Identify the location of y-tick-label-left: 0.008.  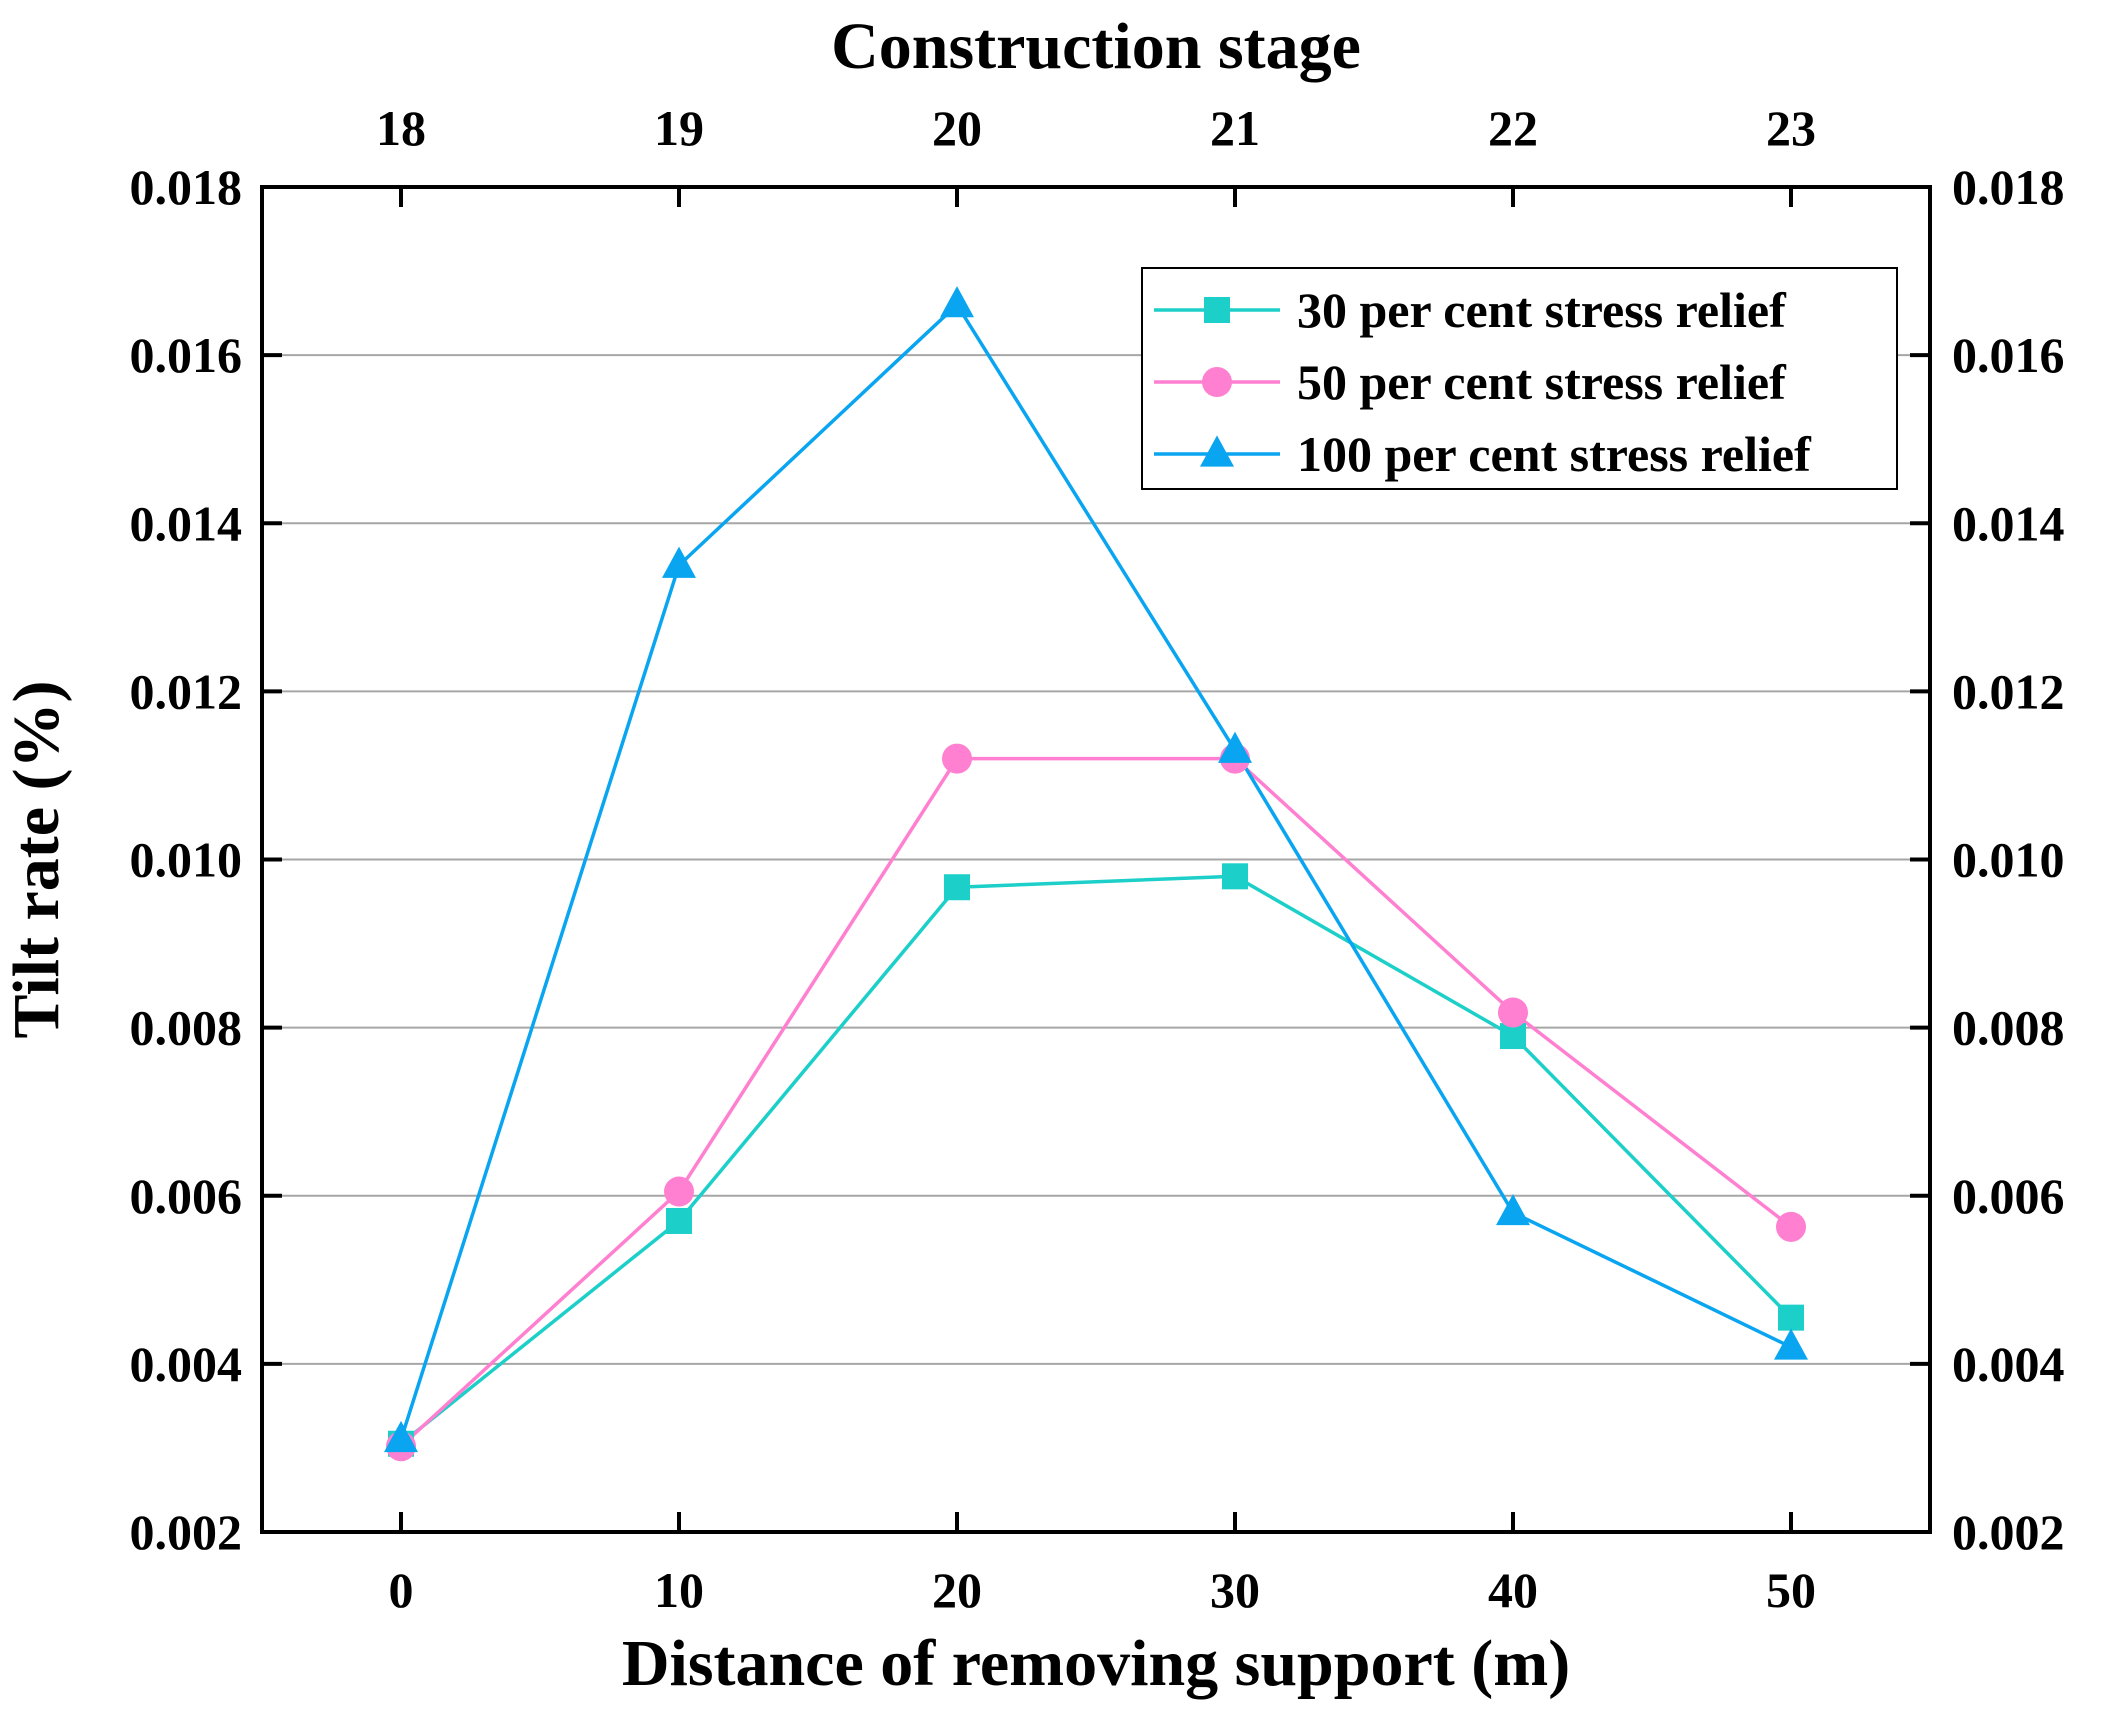
(186, 1028).